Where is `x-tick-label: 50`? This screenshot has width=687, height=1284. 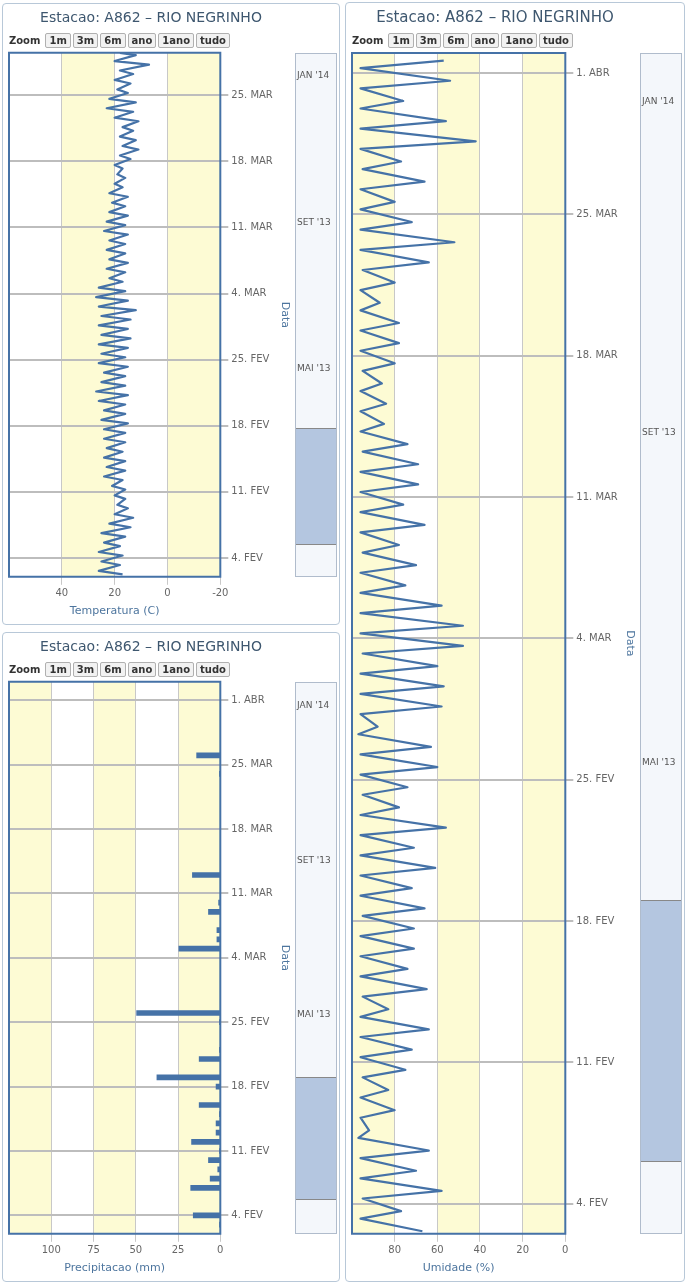
x-tick-label: 50 is located at coordinates (136, 1250).